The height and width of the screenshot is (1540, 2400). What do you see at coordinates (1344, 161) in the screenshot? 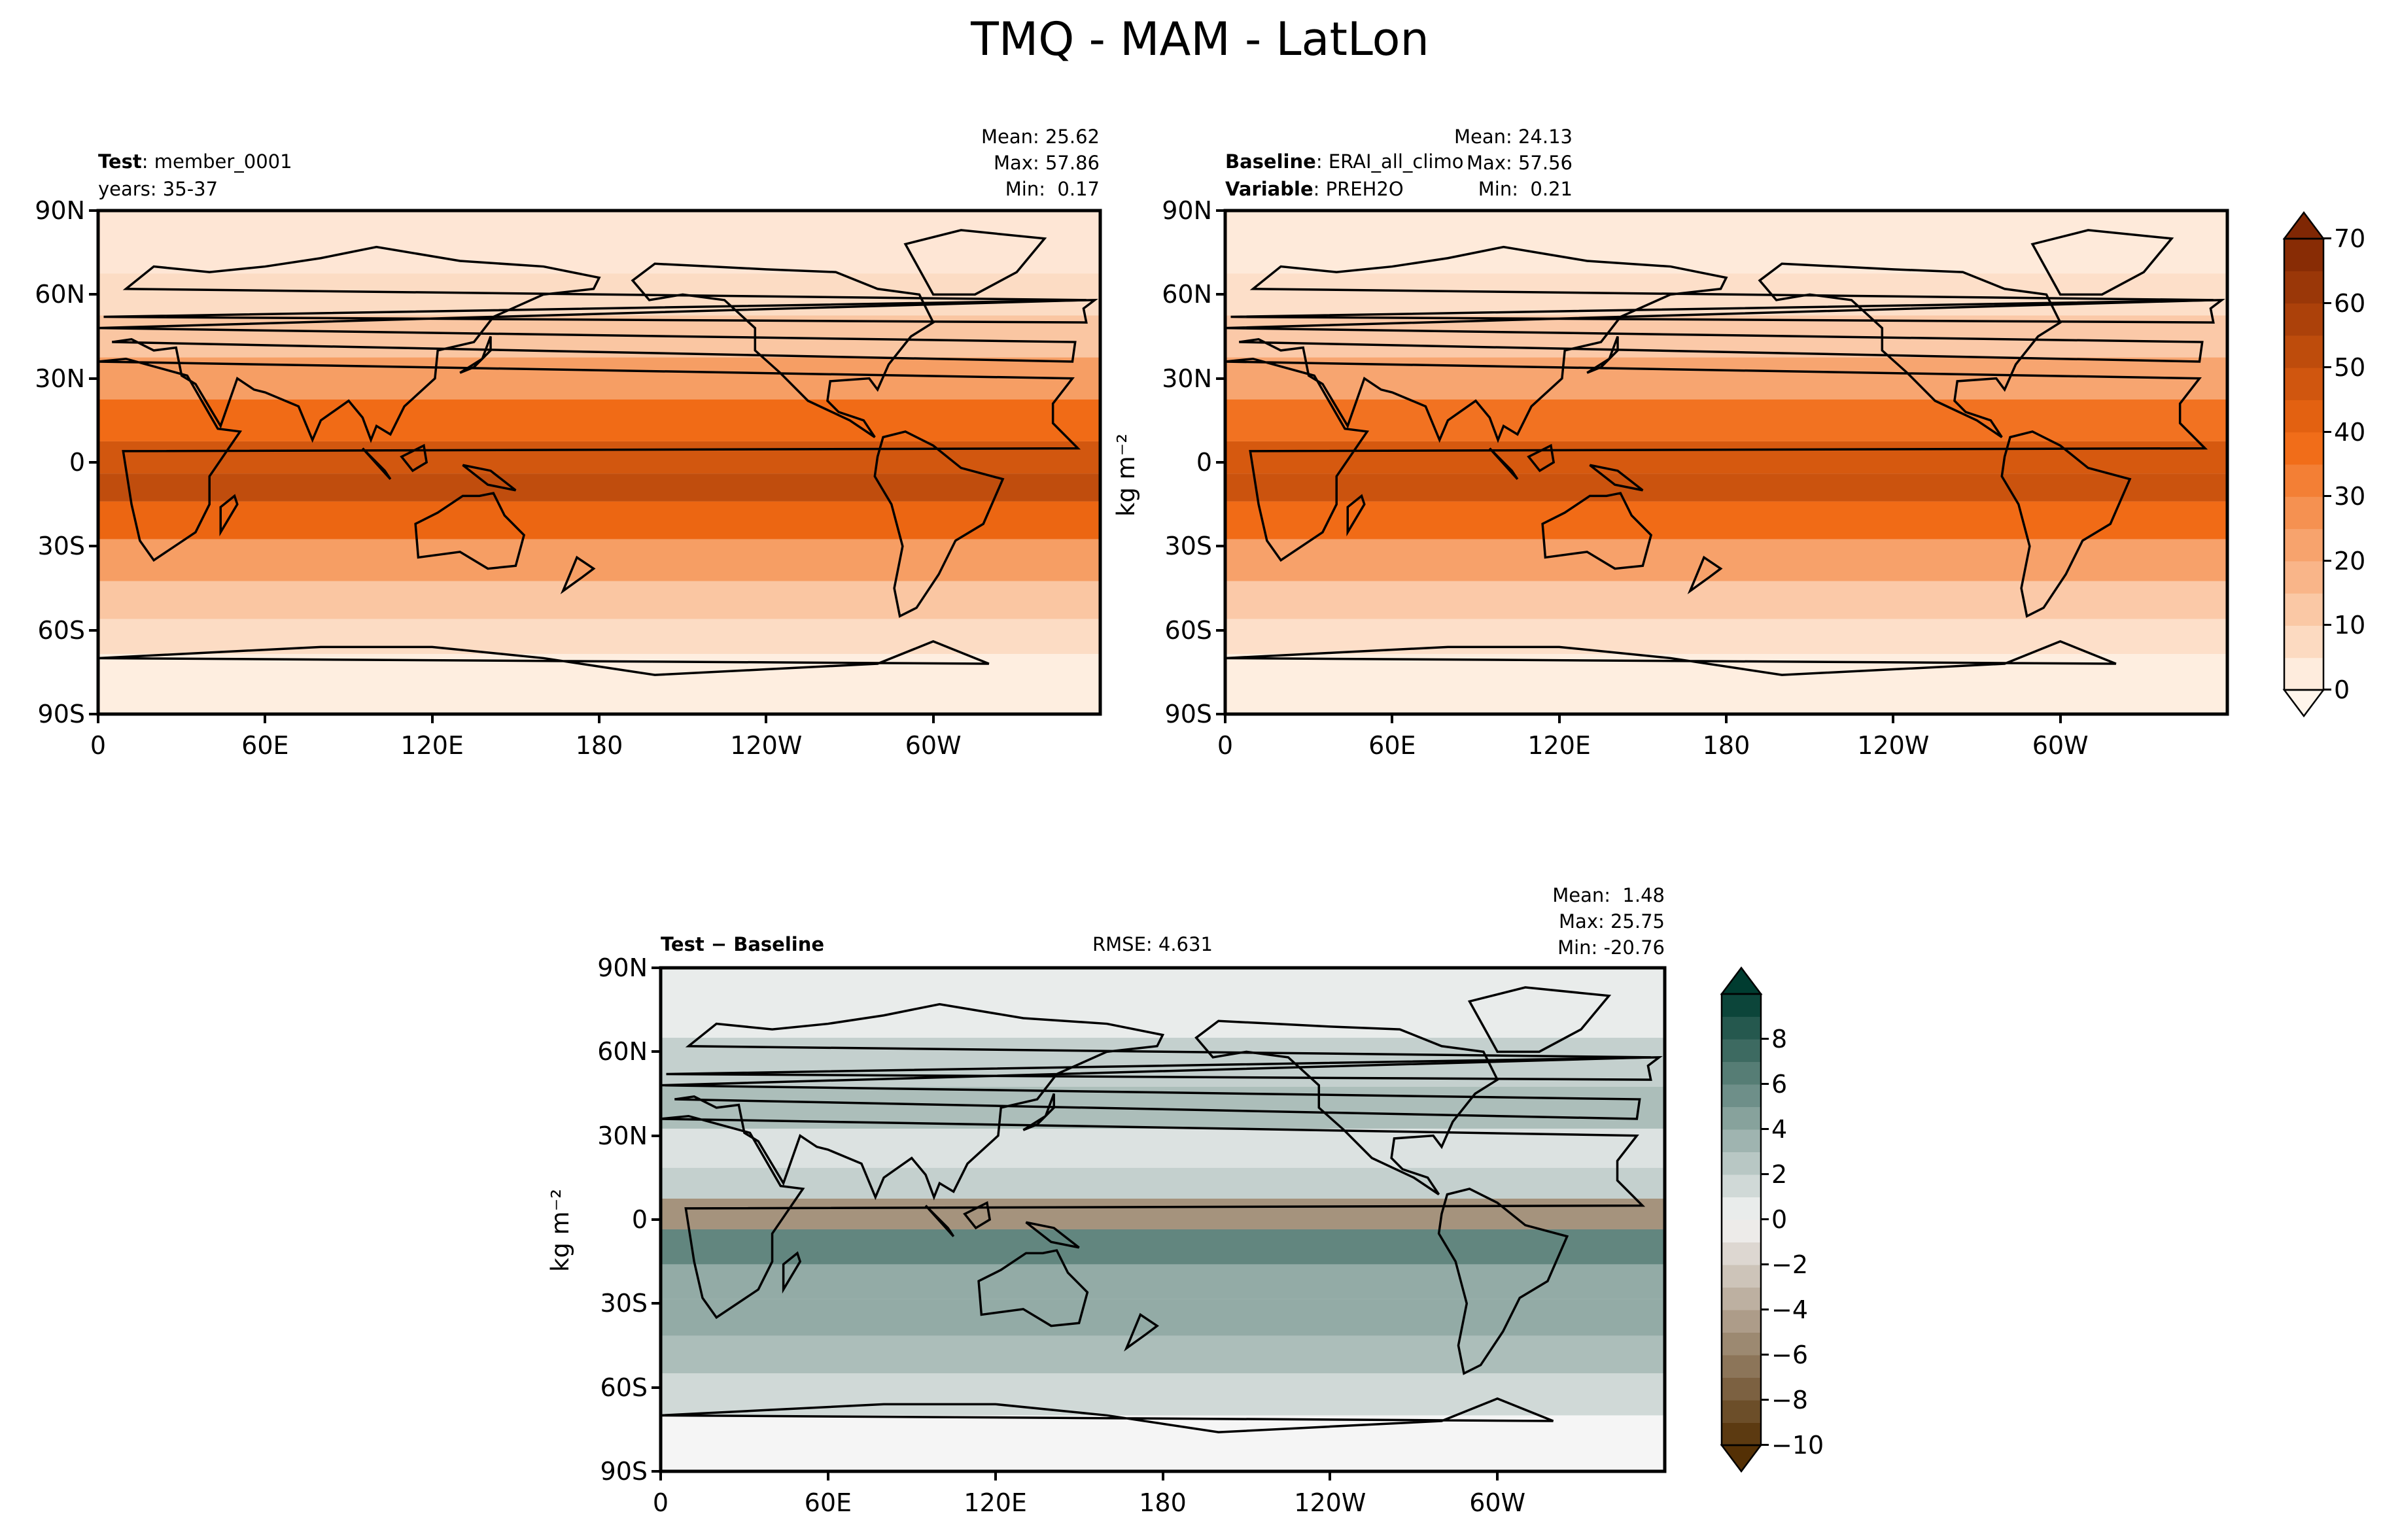
I see `baseline-label: Baseline: ERAI_all_climo` at bounding box center [1344, 161].